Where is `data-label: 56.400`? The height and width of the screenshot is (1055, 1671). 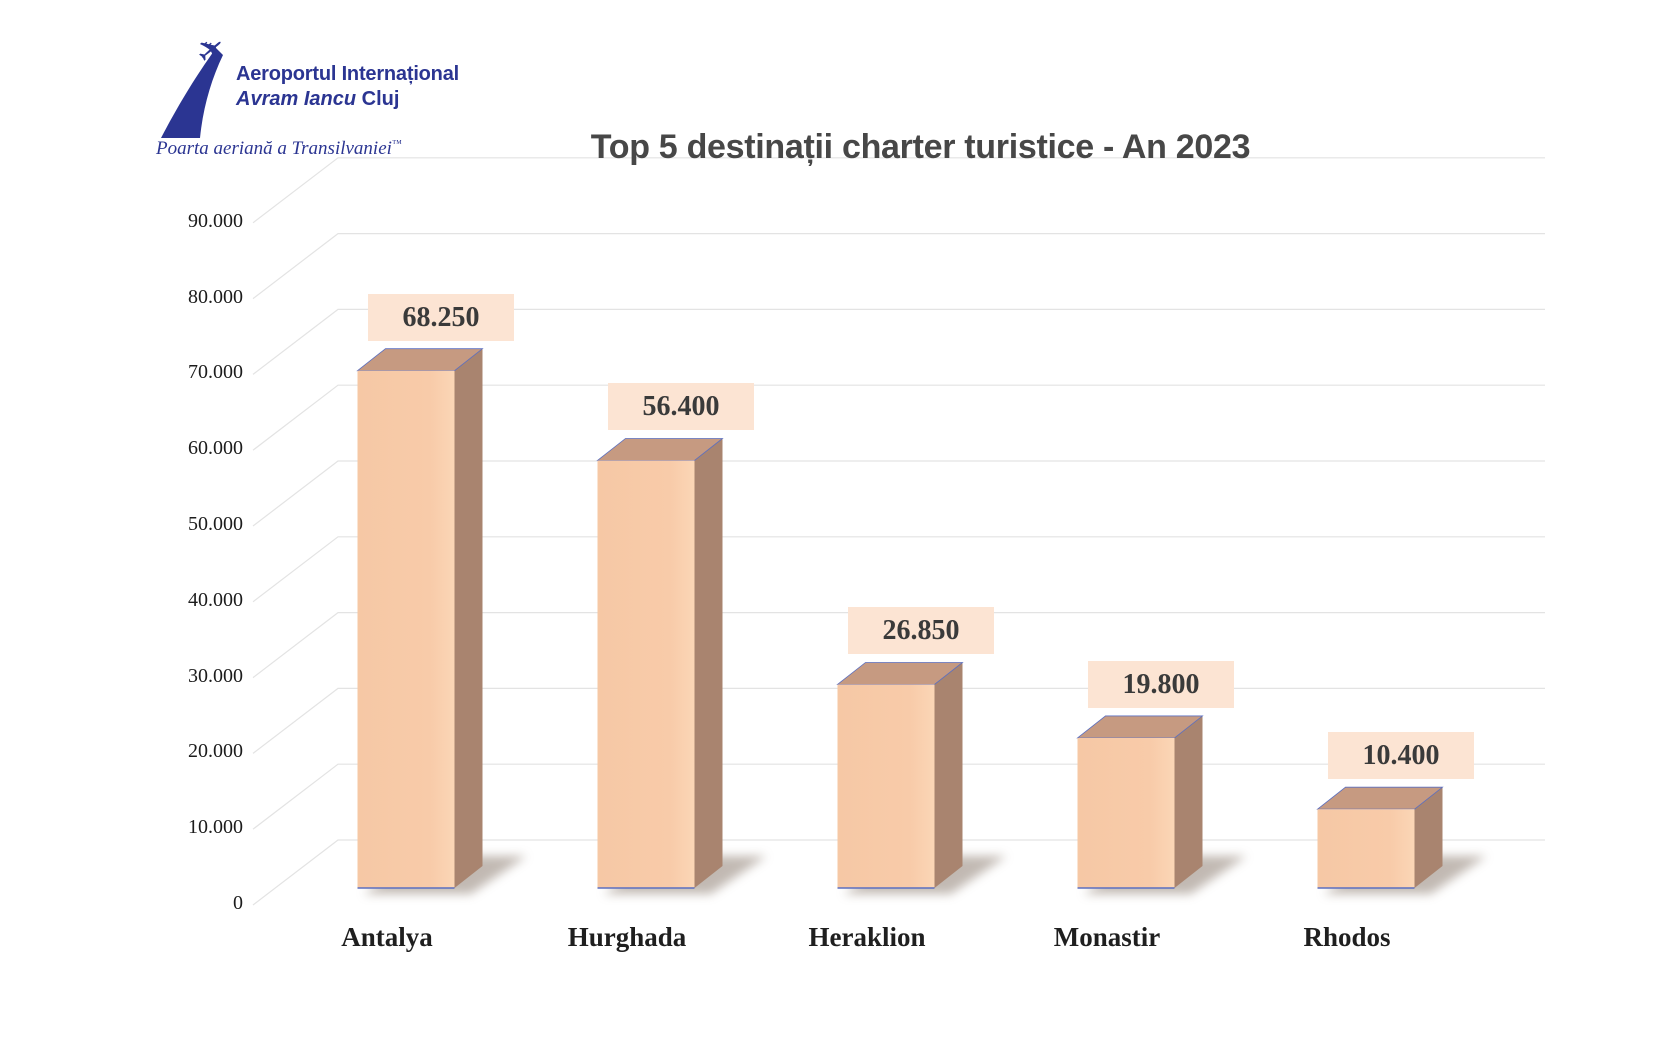
data-label: 56.400 is located at coordinates (681, 407).